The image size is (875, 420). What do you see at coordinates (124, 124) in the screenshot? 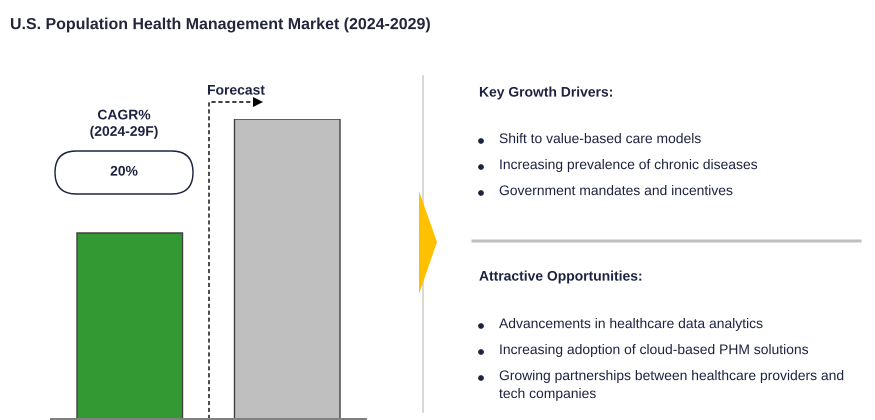
I see `annotation: CAGR% (2024-29F)` at bounding box center [124, 124].